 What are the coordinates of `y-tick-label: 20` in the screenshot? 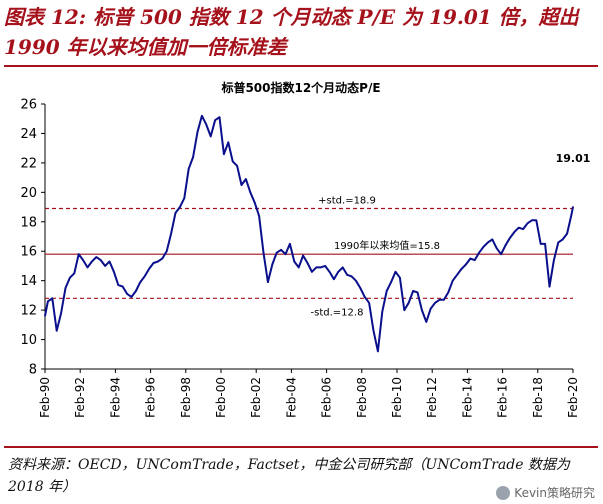 It's located at (28, 193).